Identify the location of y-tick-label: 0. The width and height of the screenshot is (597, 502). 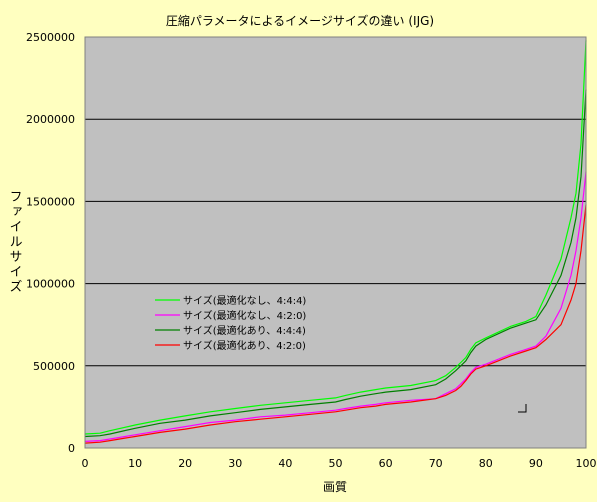
(71, 448).